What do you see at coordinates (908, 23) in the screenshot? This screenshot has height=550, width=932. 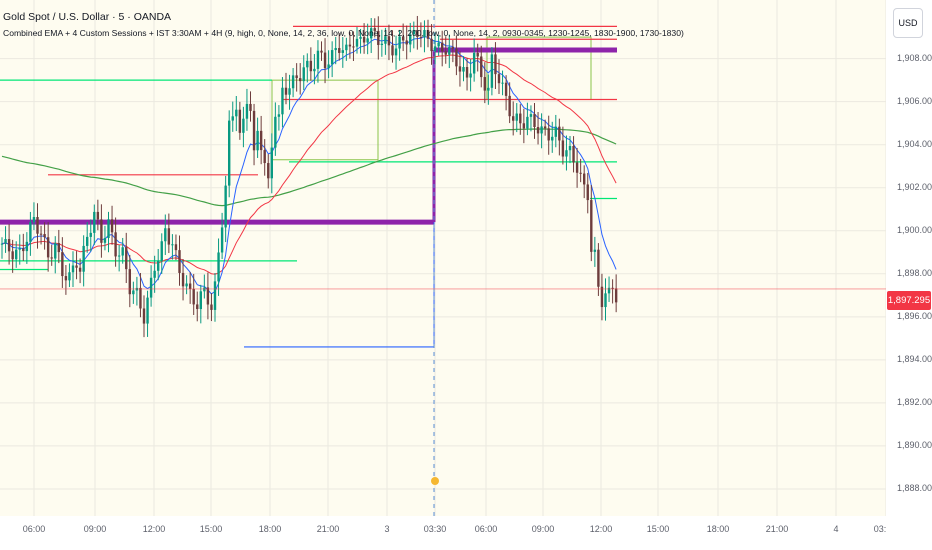 I see `currency-button: USD` at bounding box center [908, 23].